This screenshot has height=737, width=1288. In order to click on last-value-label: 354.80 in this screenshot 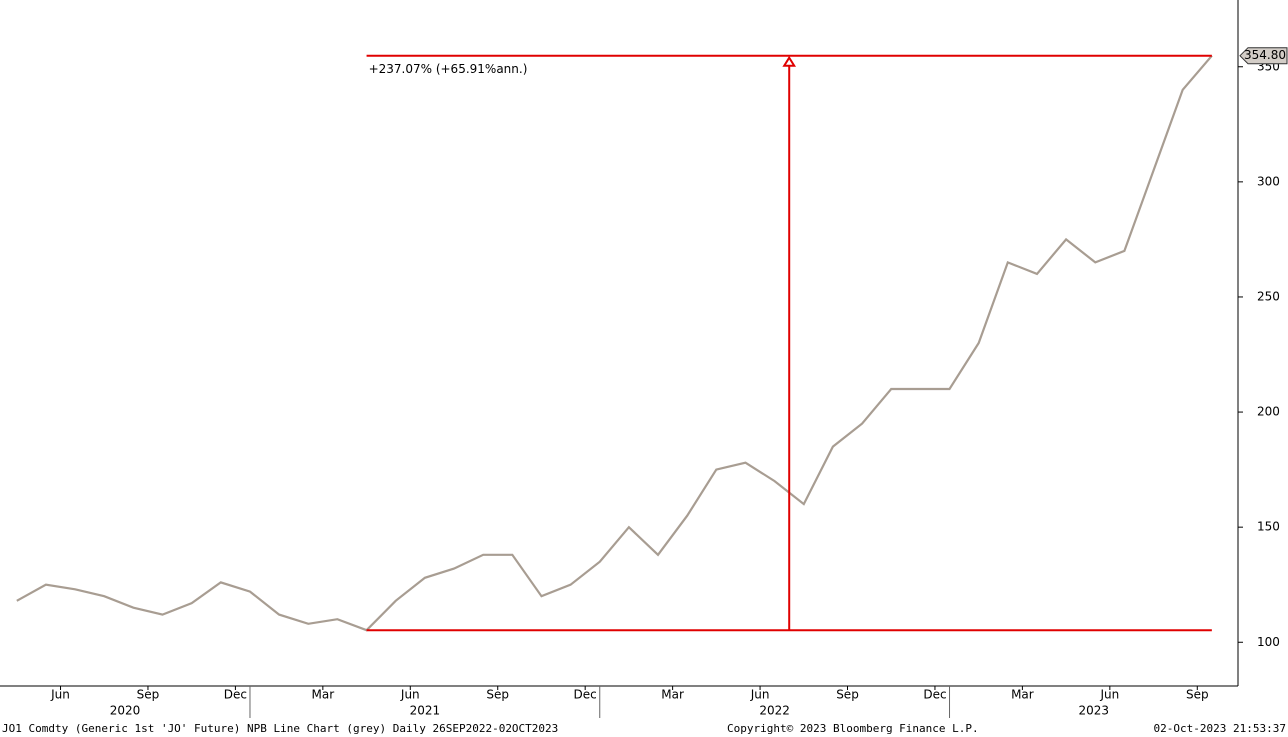, I will do `click(1265, 55)`.